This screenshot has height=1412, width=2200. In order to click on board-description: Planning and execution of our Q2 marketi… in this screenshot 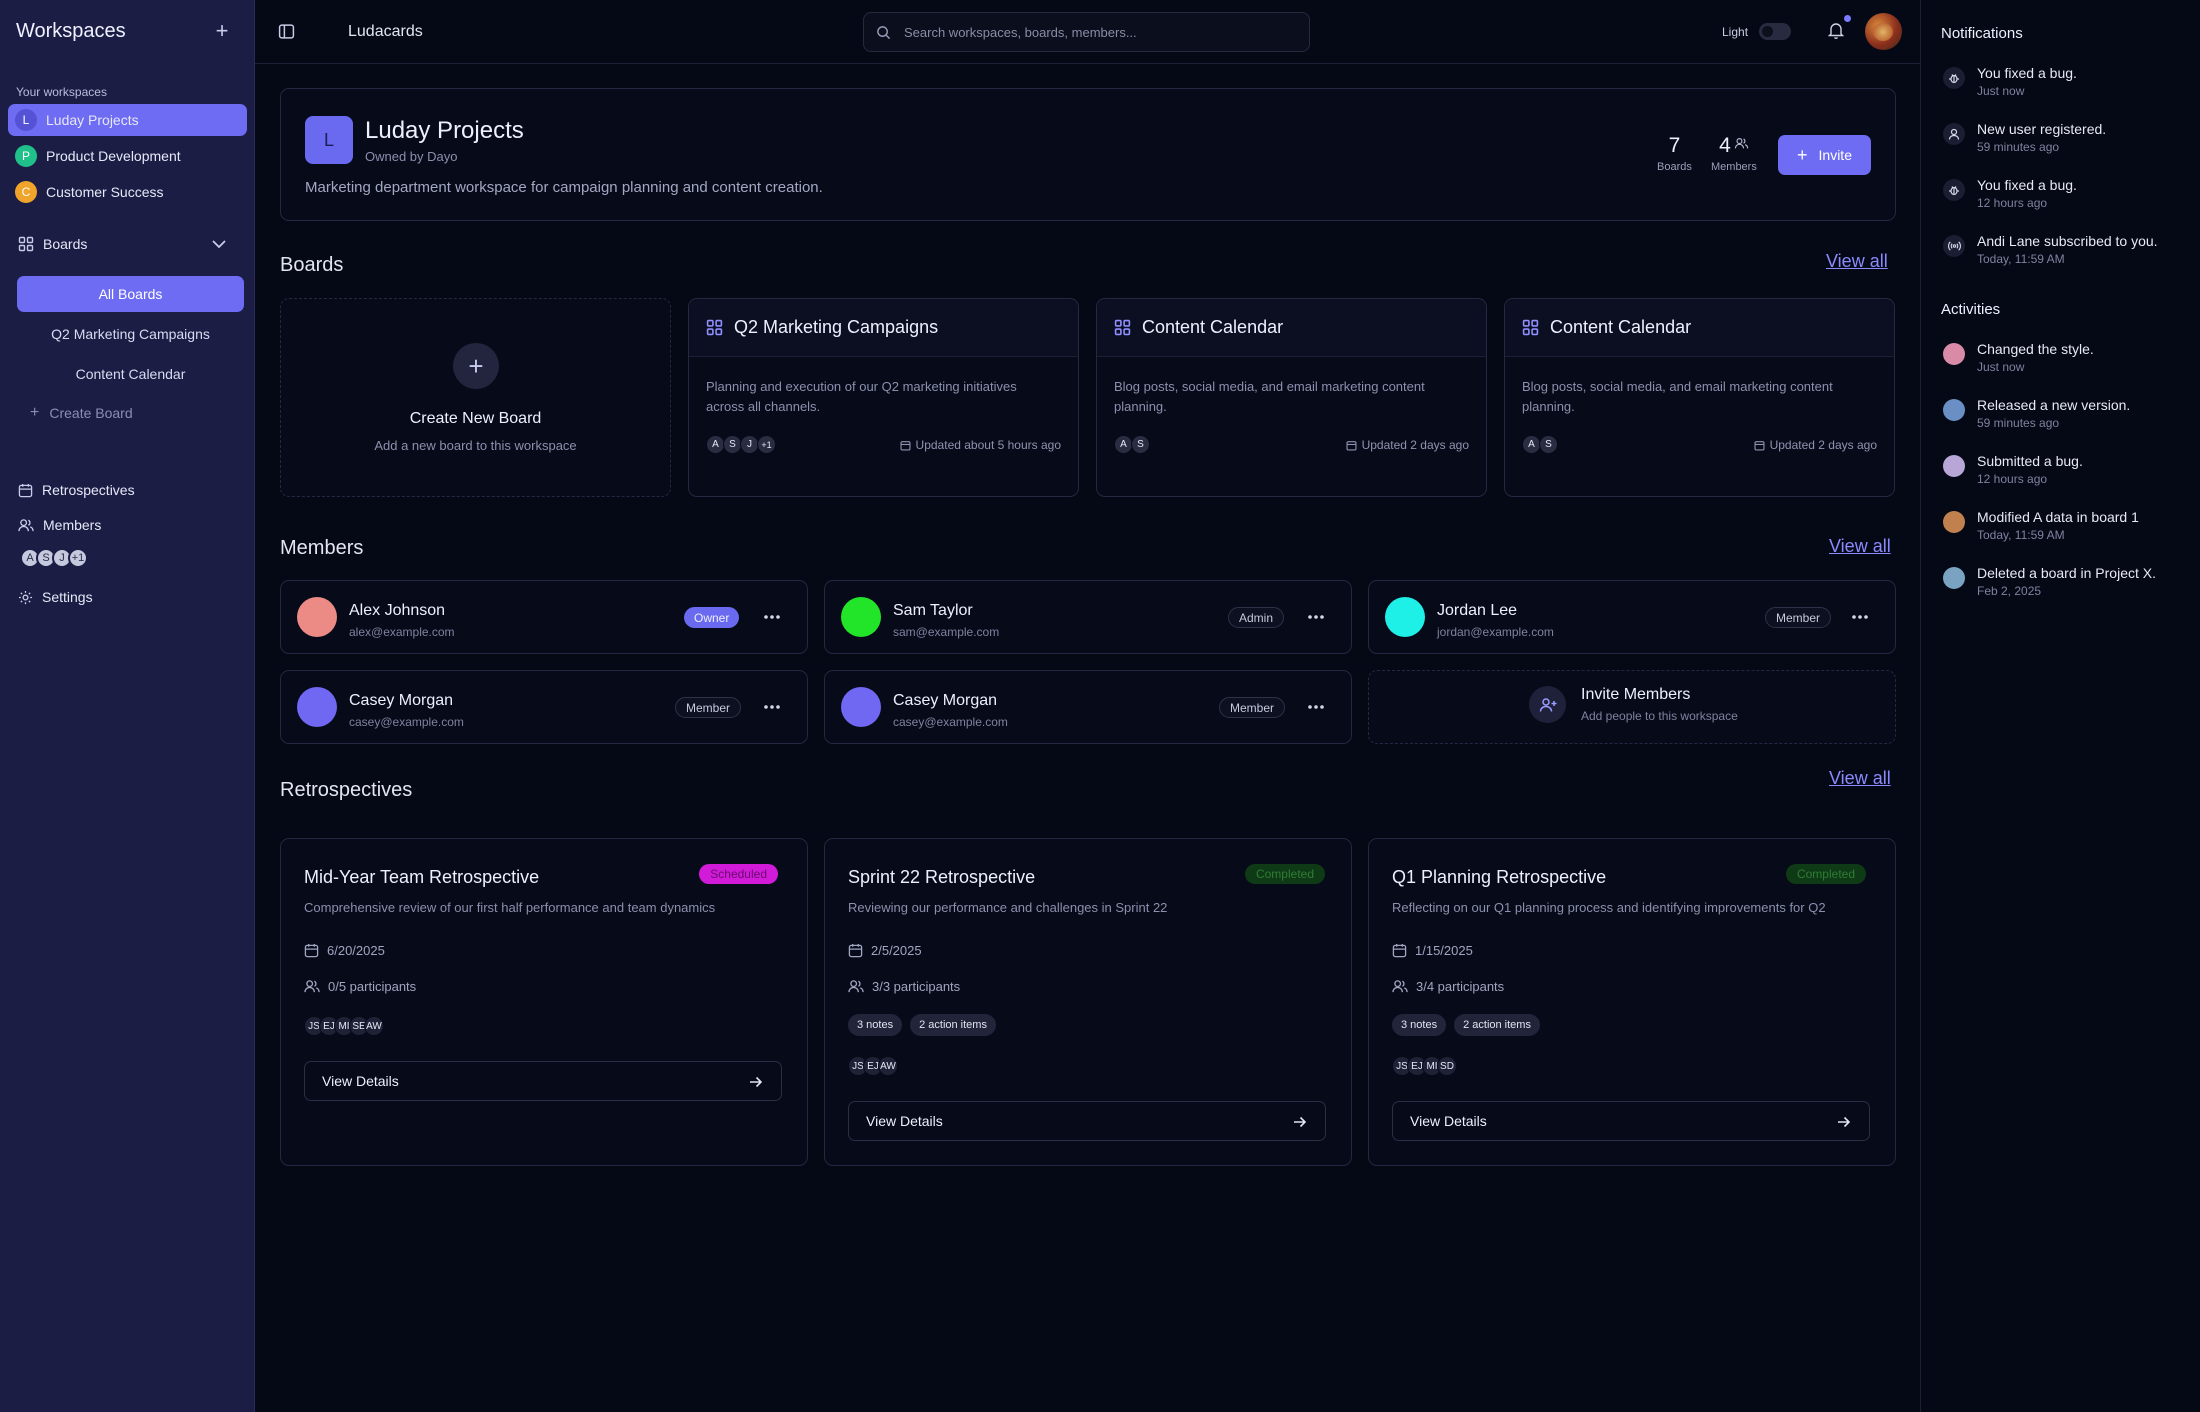, I will do `click(861, 396)`.